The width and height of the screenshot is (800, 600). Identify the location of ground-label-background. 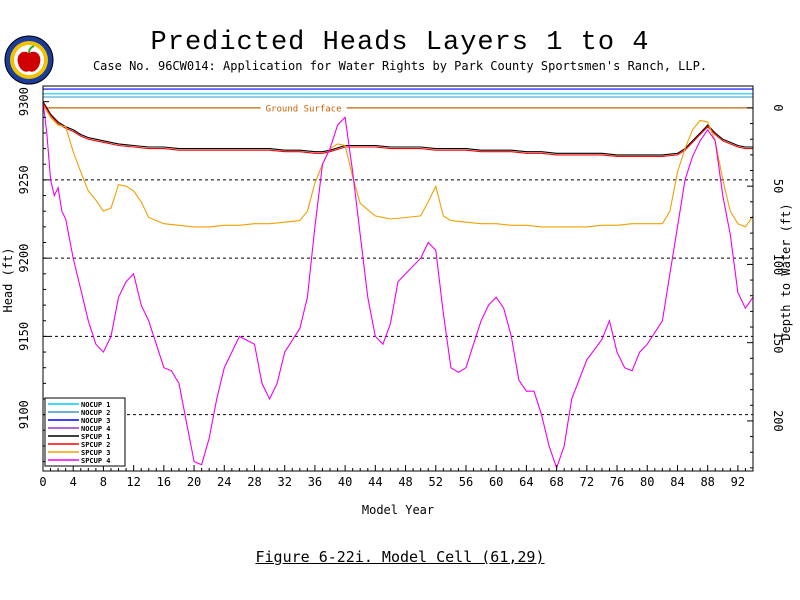
(303, 107).